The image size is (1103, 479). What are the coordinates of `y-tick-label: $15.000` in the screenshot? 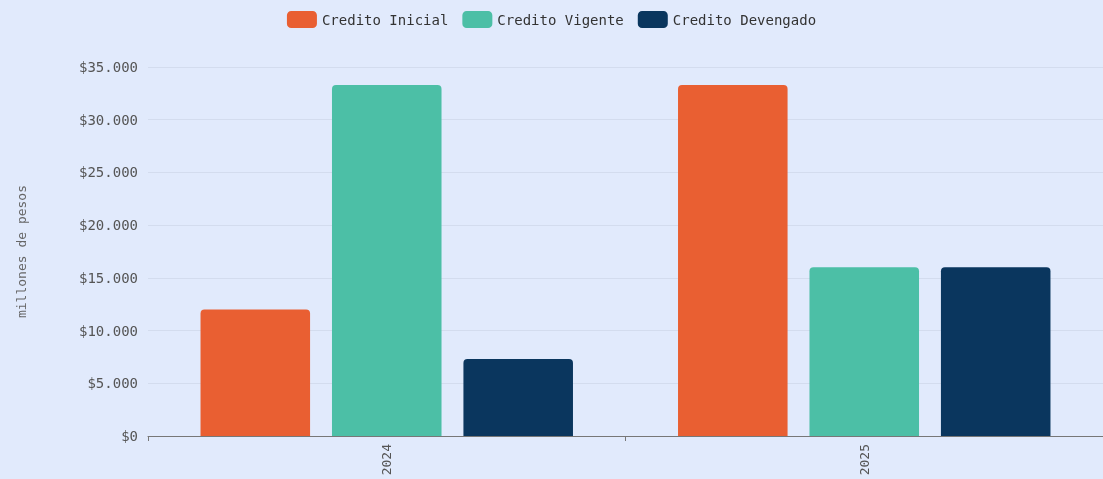 It's located at (108, 277).